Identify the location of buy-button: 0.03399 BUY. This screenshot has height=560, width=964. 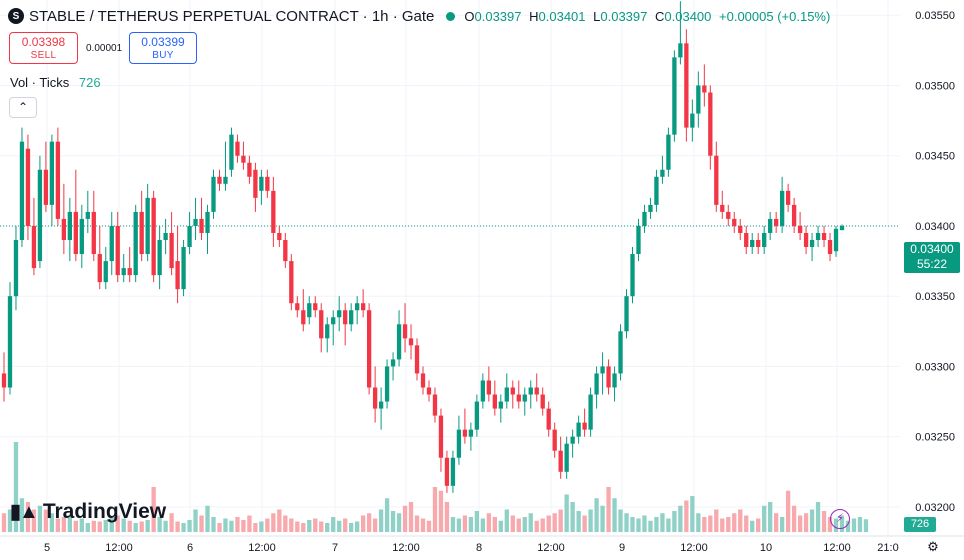
(163, 48).